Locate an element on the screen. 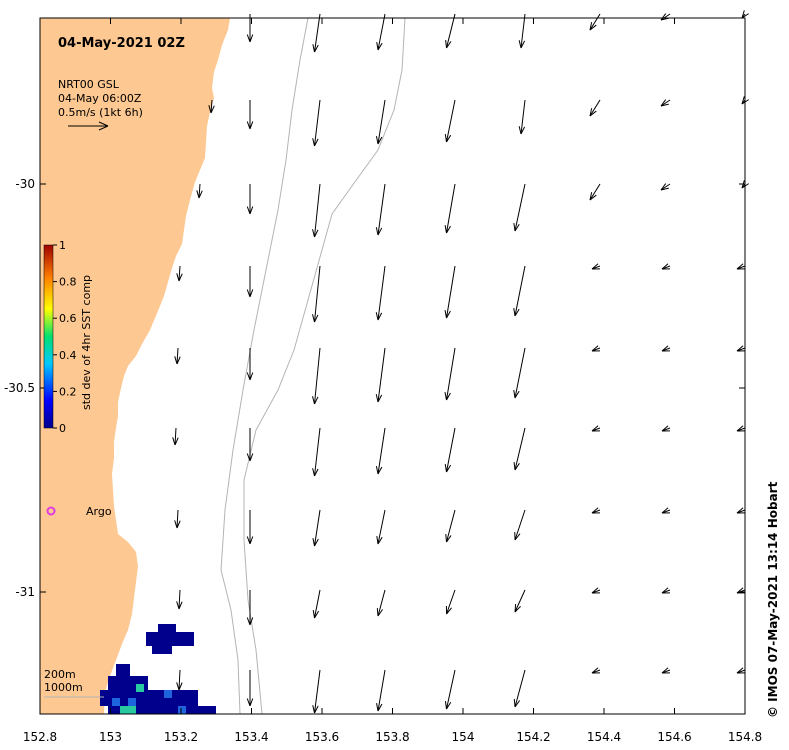  contour-200m is located at coordinates (264, 366).